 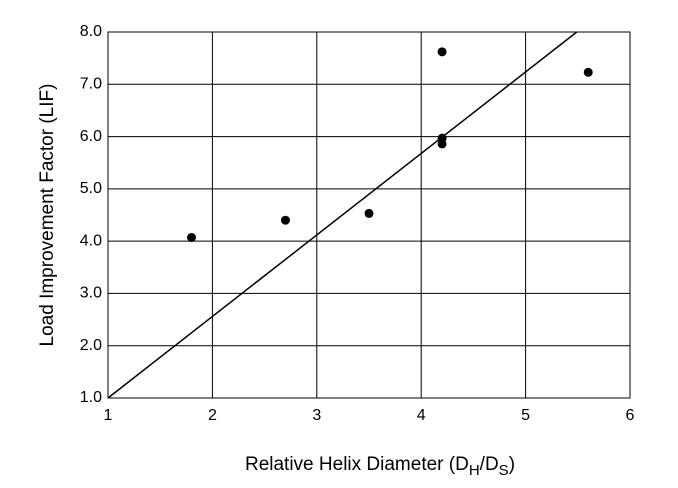 I want to click on x-tick-label: 3, so click(x=316, y=415).